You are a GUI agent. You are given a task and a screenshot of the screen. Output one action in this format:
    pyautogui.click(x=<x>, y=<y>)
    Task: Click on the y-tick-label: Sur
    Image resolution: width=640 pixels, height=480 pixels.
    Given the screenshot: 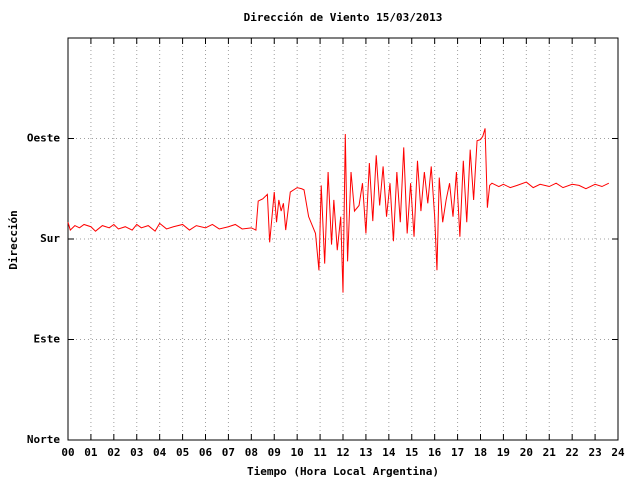 What is the action you would take?
    pyautogui.click(x=50, y=238)
    